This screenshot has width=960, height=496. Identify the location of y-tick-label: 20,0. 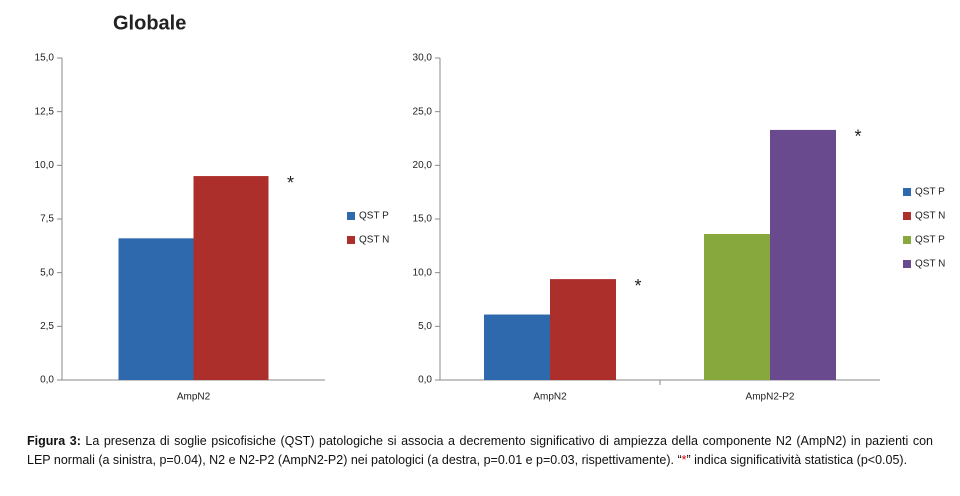
(423, 165).